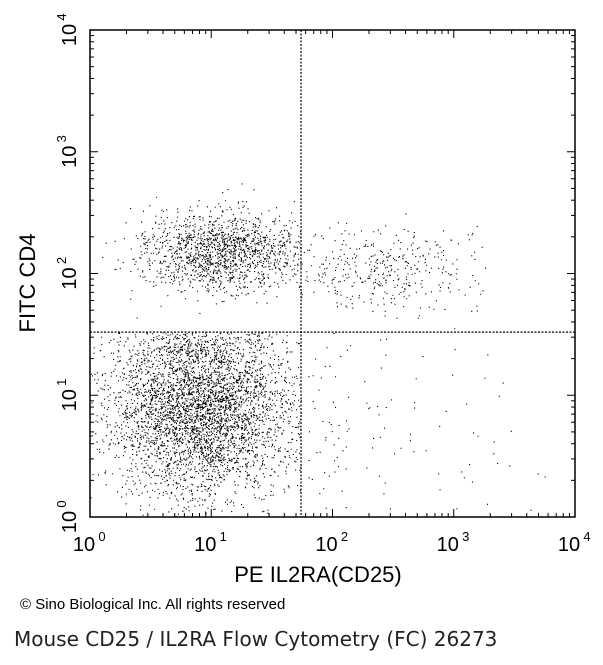 The image size is (603, 665). What do you see at coordinates (61, 138) in the screenshot?
I see `y-tick-exponent: 3` at bounding box center [61, 138].